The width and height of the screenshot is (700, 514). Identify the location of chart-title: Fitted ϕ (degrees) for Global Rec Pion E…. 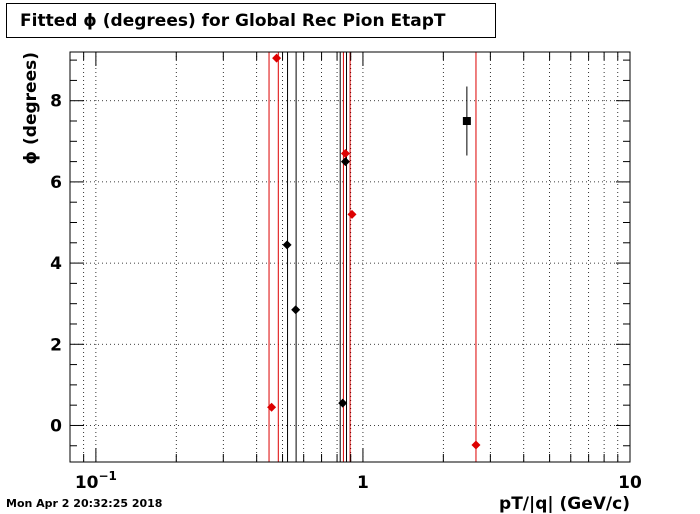
(233, 20).